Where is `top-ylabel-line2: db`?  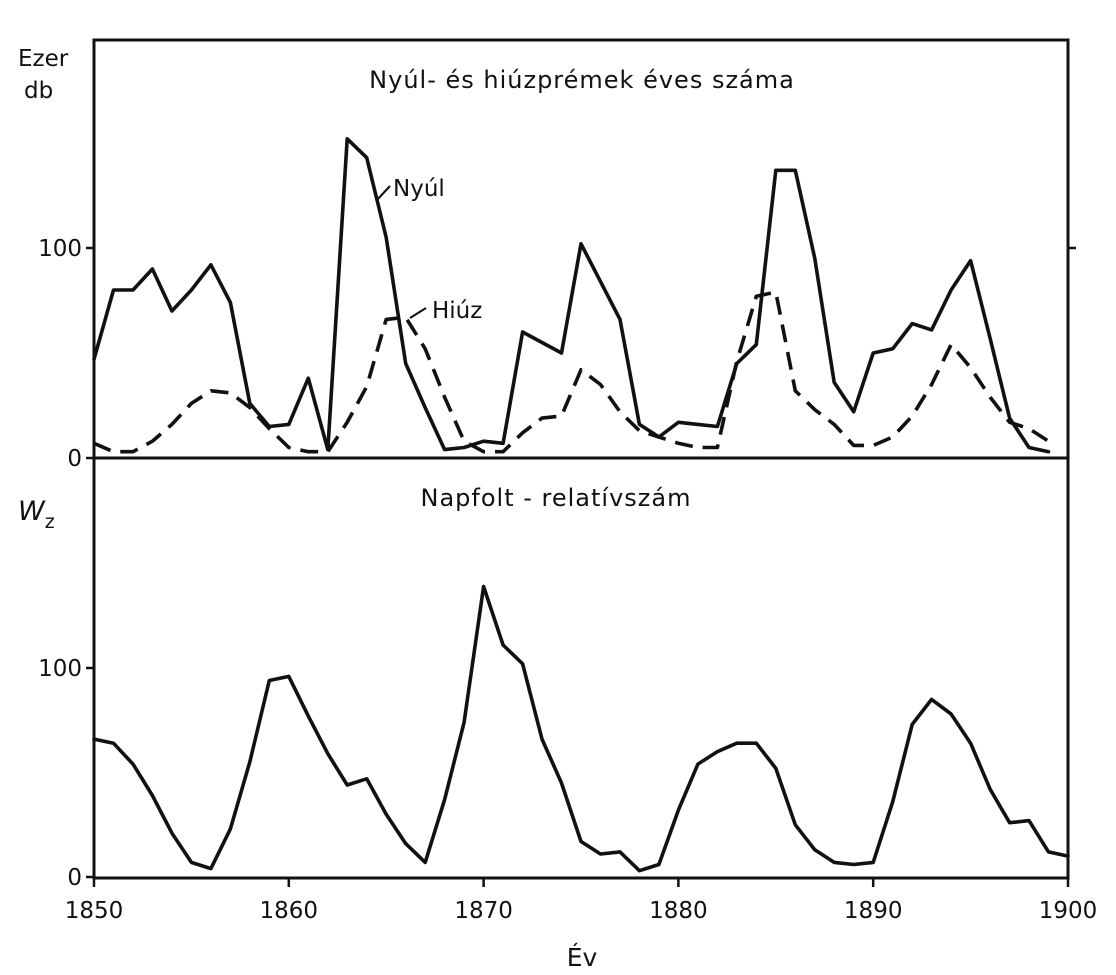 top-ylabel-line2: db is located at coordinates (38, 91).